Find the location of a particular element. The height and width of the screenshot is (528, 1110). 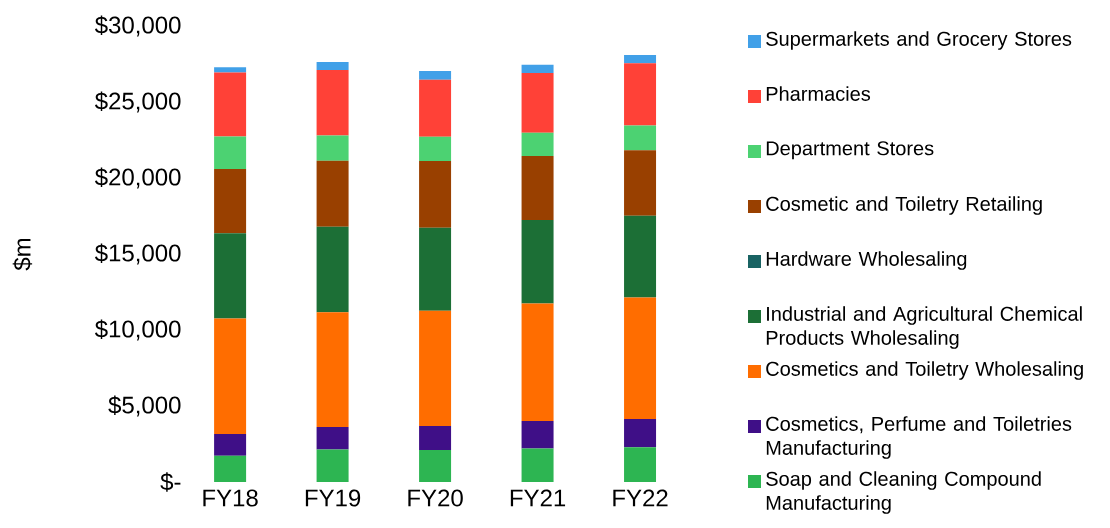

x-tick-label: FY22 is located at coordinates (640, 498).